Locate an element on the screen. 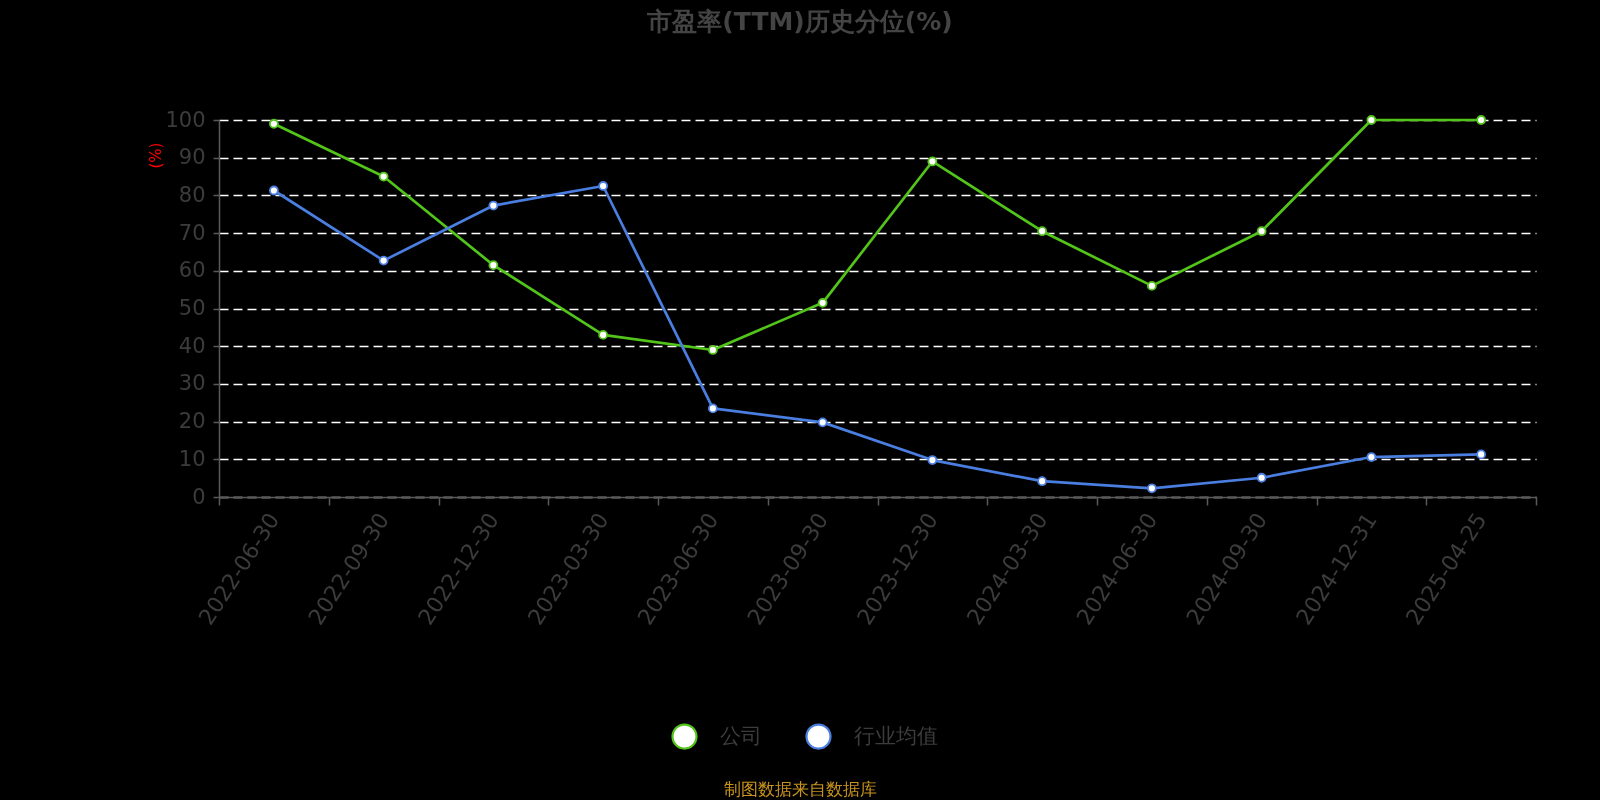 This screenshot has width=1600, height=800. y-axis-title: (%) is located at coordinates (155, 155).